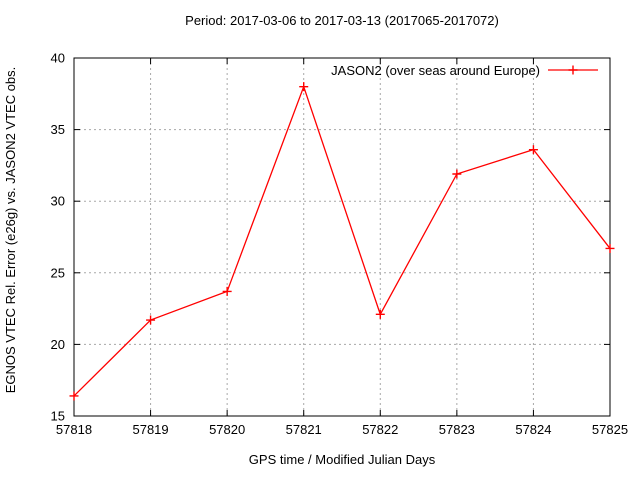  Describe the element at coordinates (227, 429) in the screenshot. I see `x-tick-label: 57820` at that location.